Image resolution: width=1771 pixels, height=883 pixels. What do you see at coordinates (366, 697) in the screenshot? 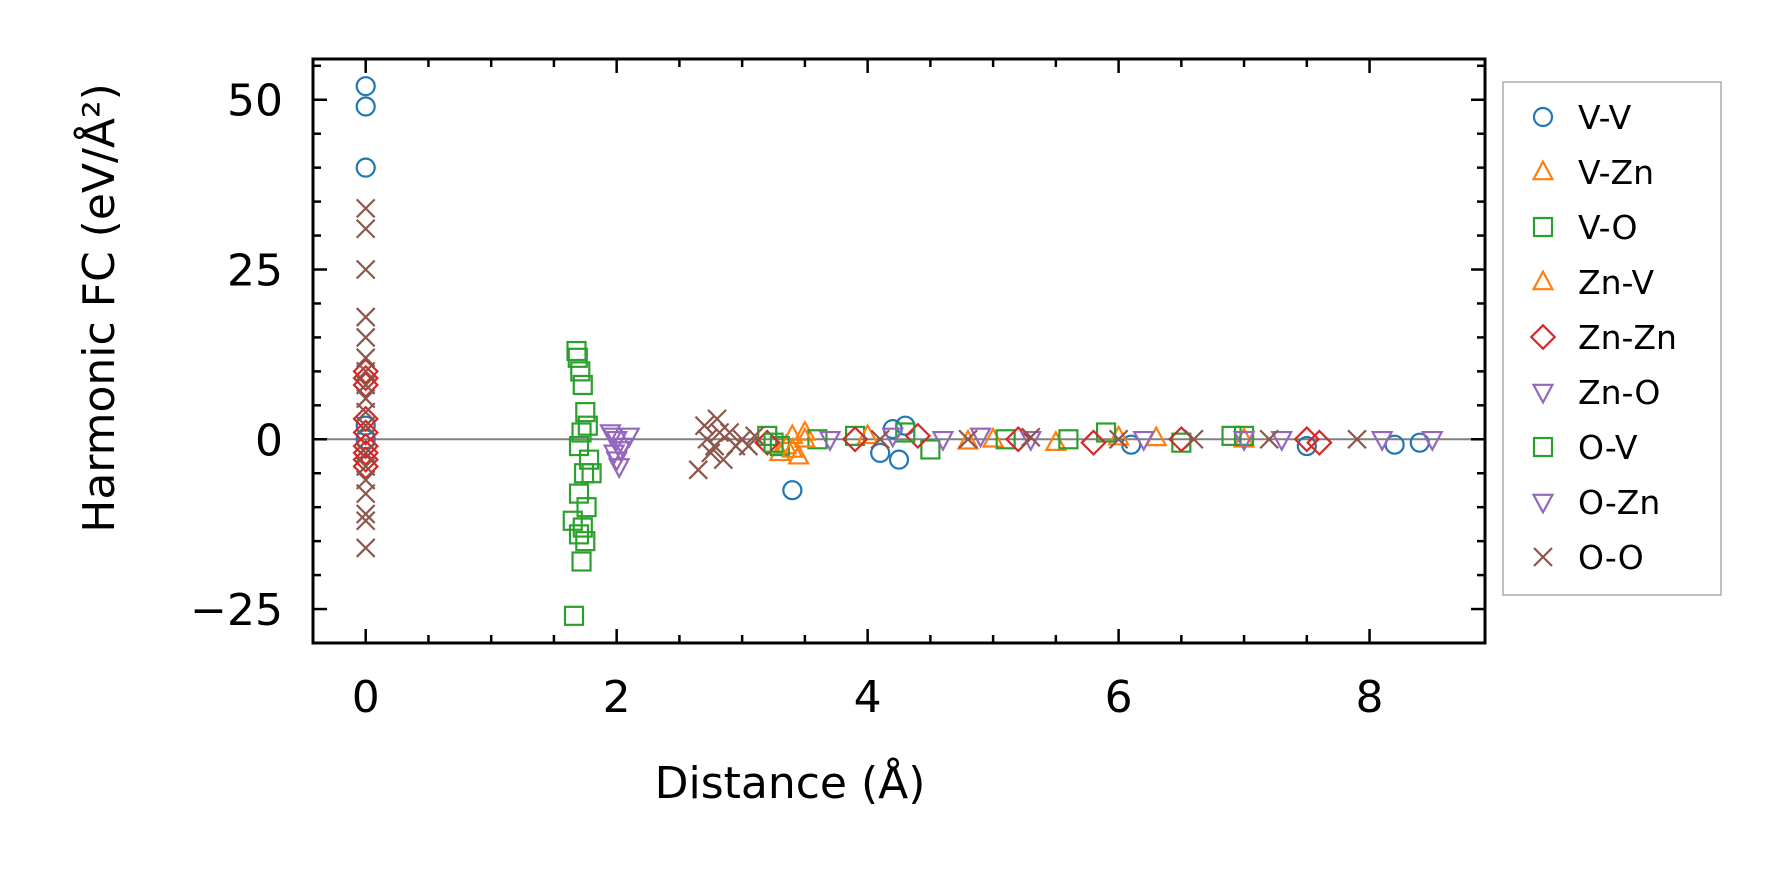
I see `x-tick-label: 0` at bounding box center [366, 697].